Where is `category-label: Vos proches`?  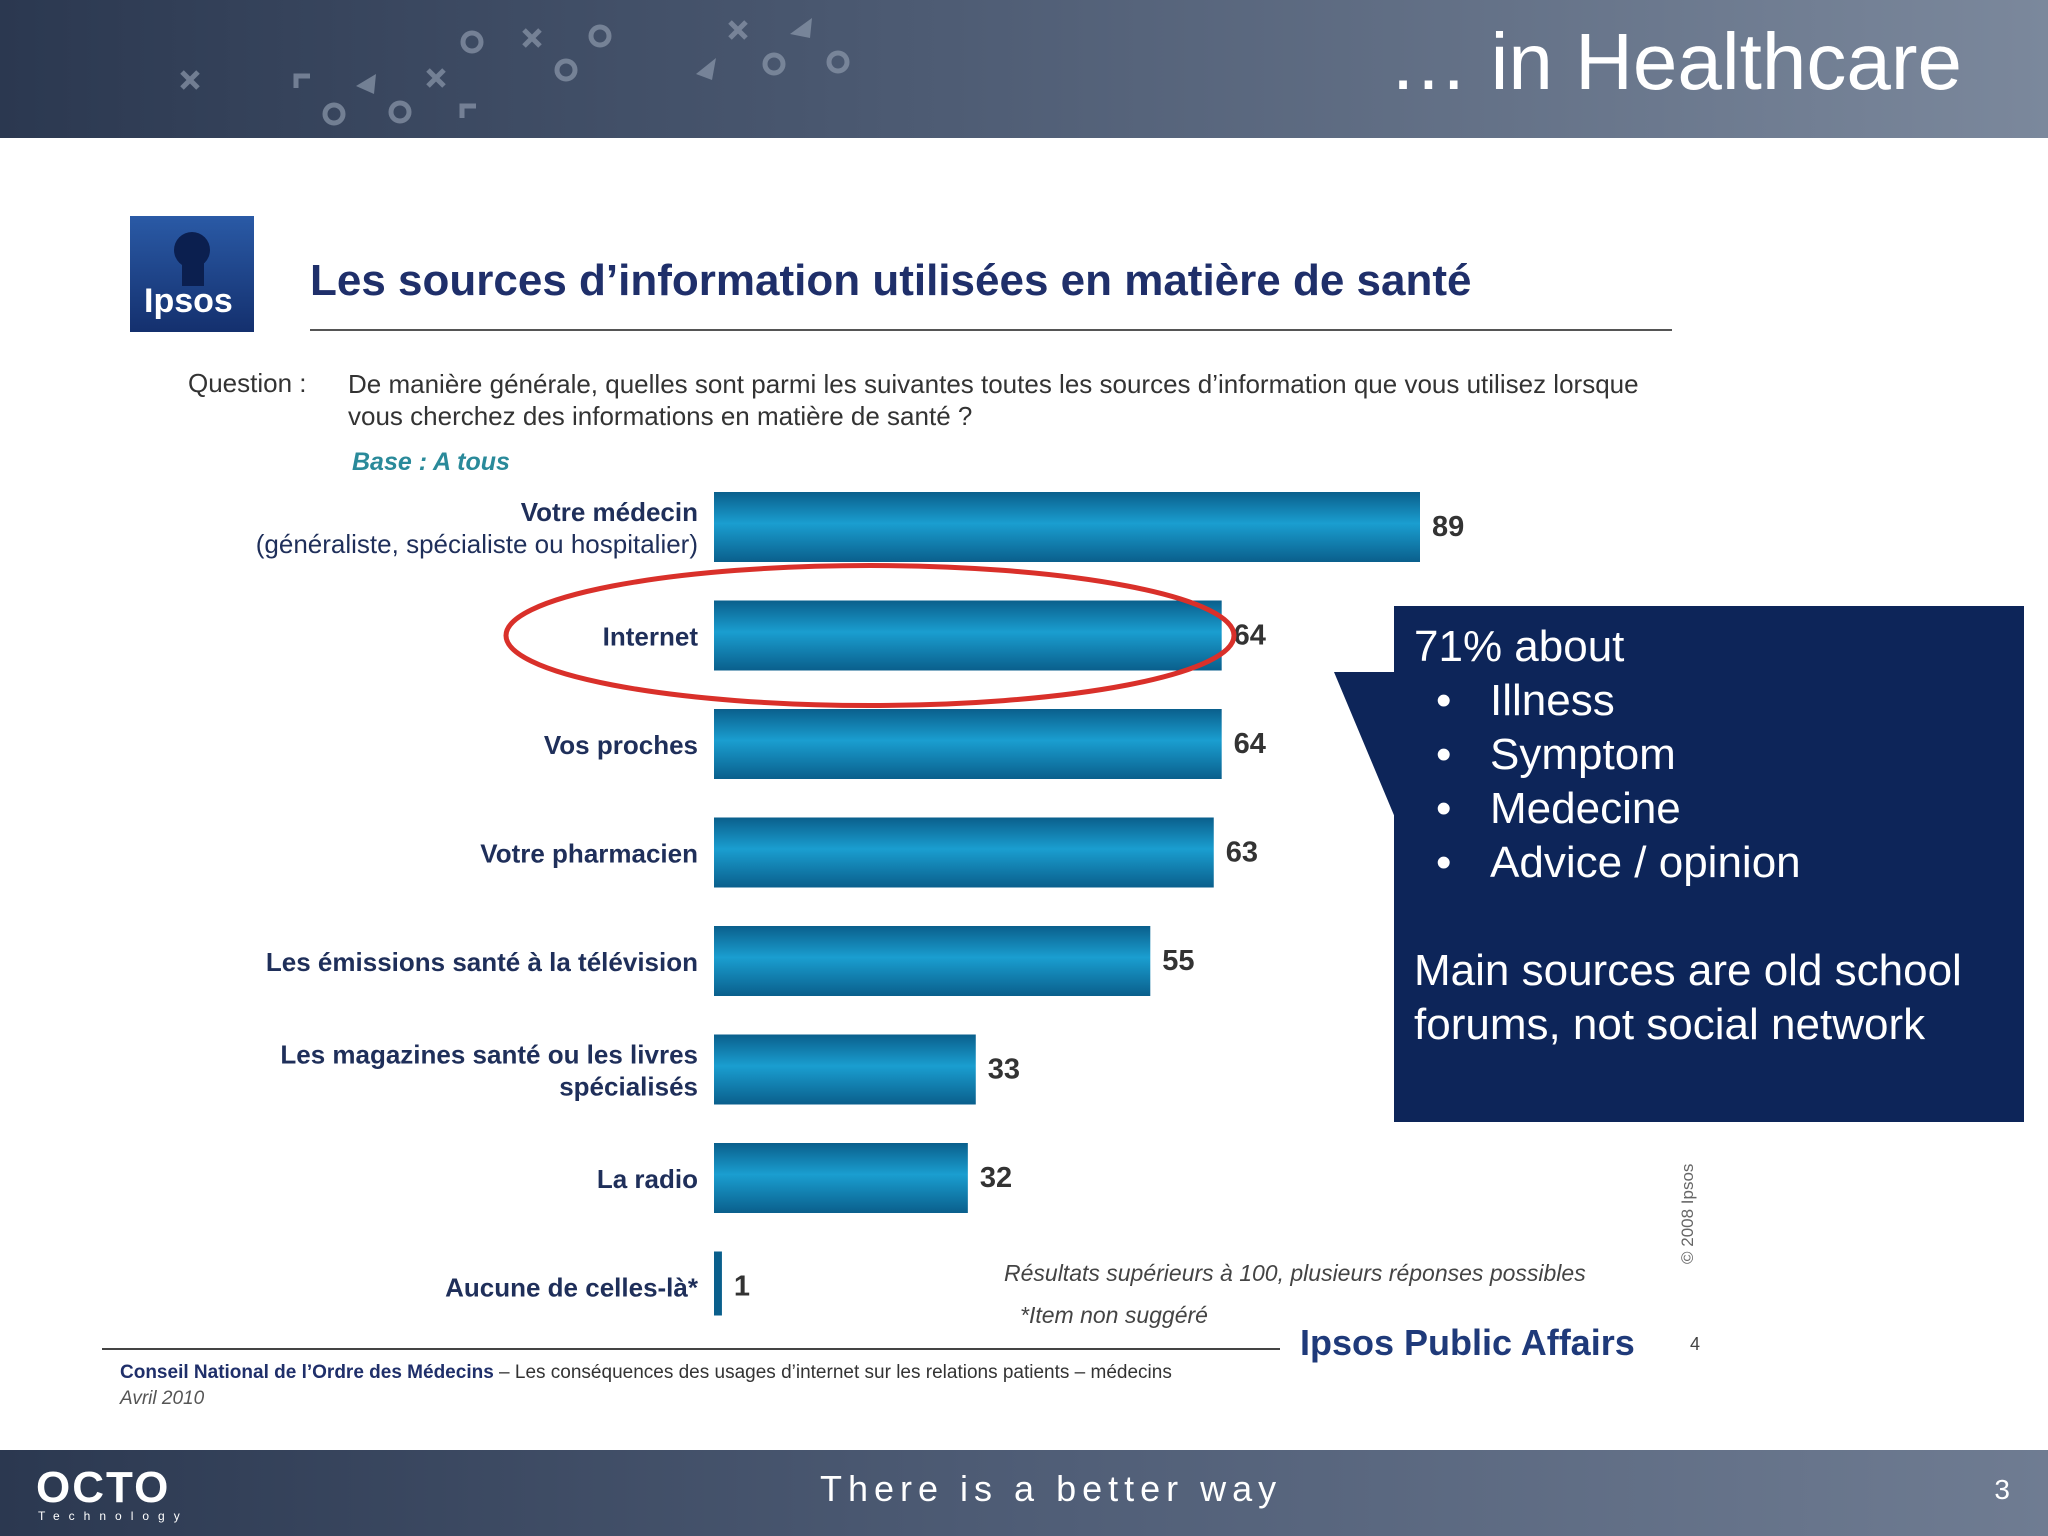 category-label: Vos proches is located at coordinates (621, 745).